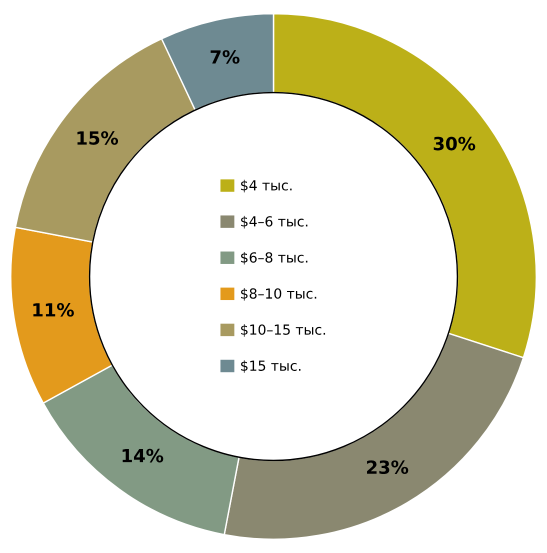 Image resolution: width=547 pixels, height=553 pixels. What do you see at coordinates (97, 138) in the screenshot?
I see `data-label: 15%` at bounding box center [97, 138].